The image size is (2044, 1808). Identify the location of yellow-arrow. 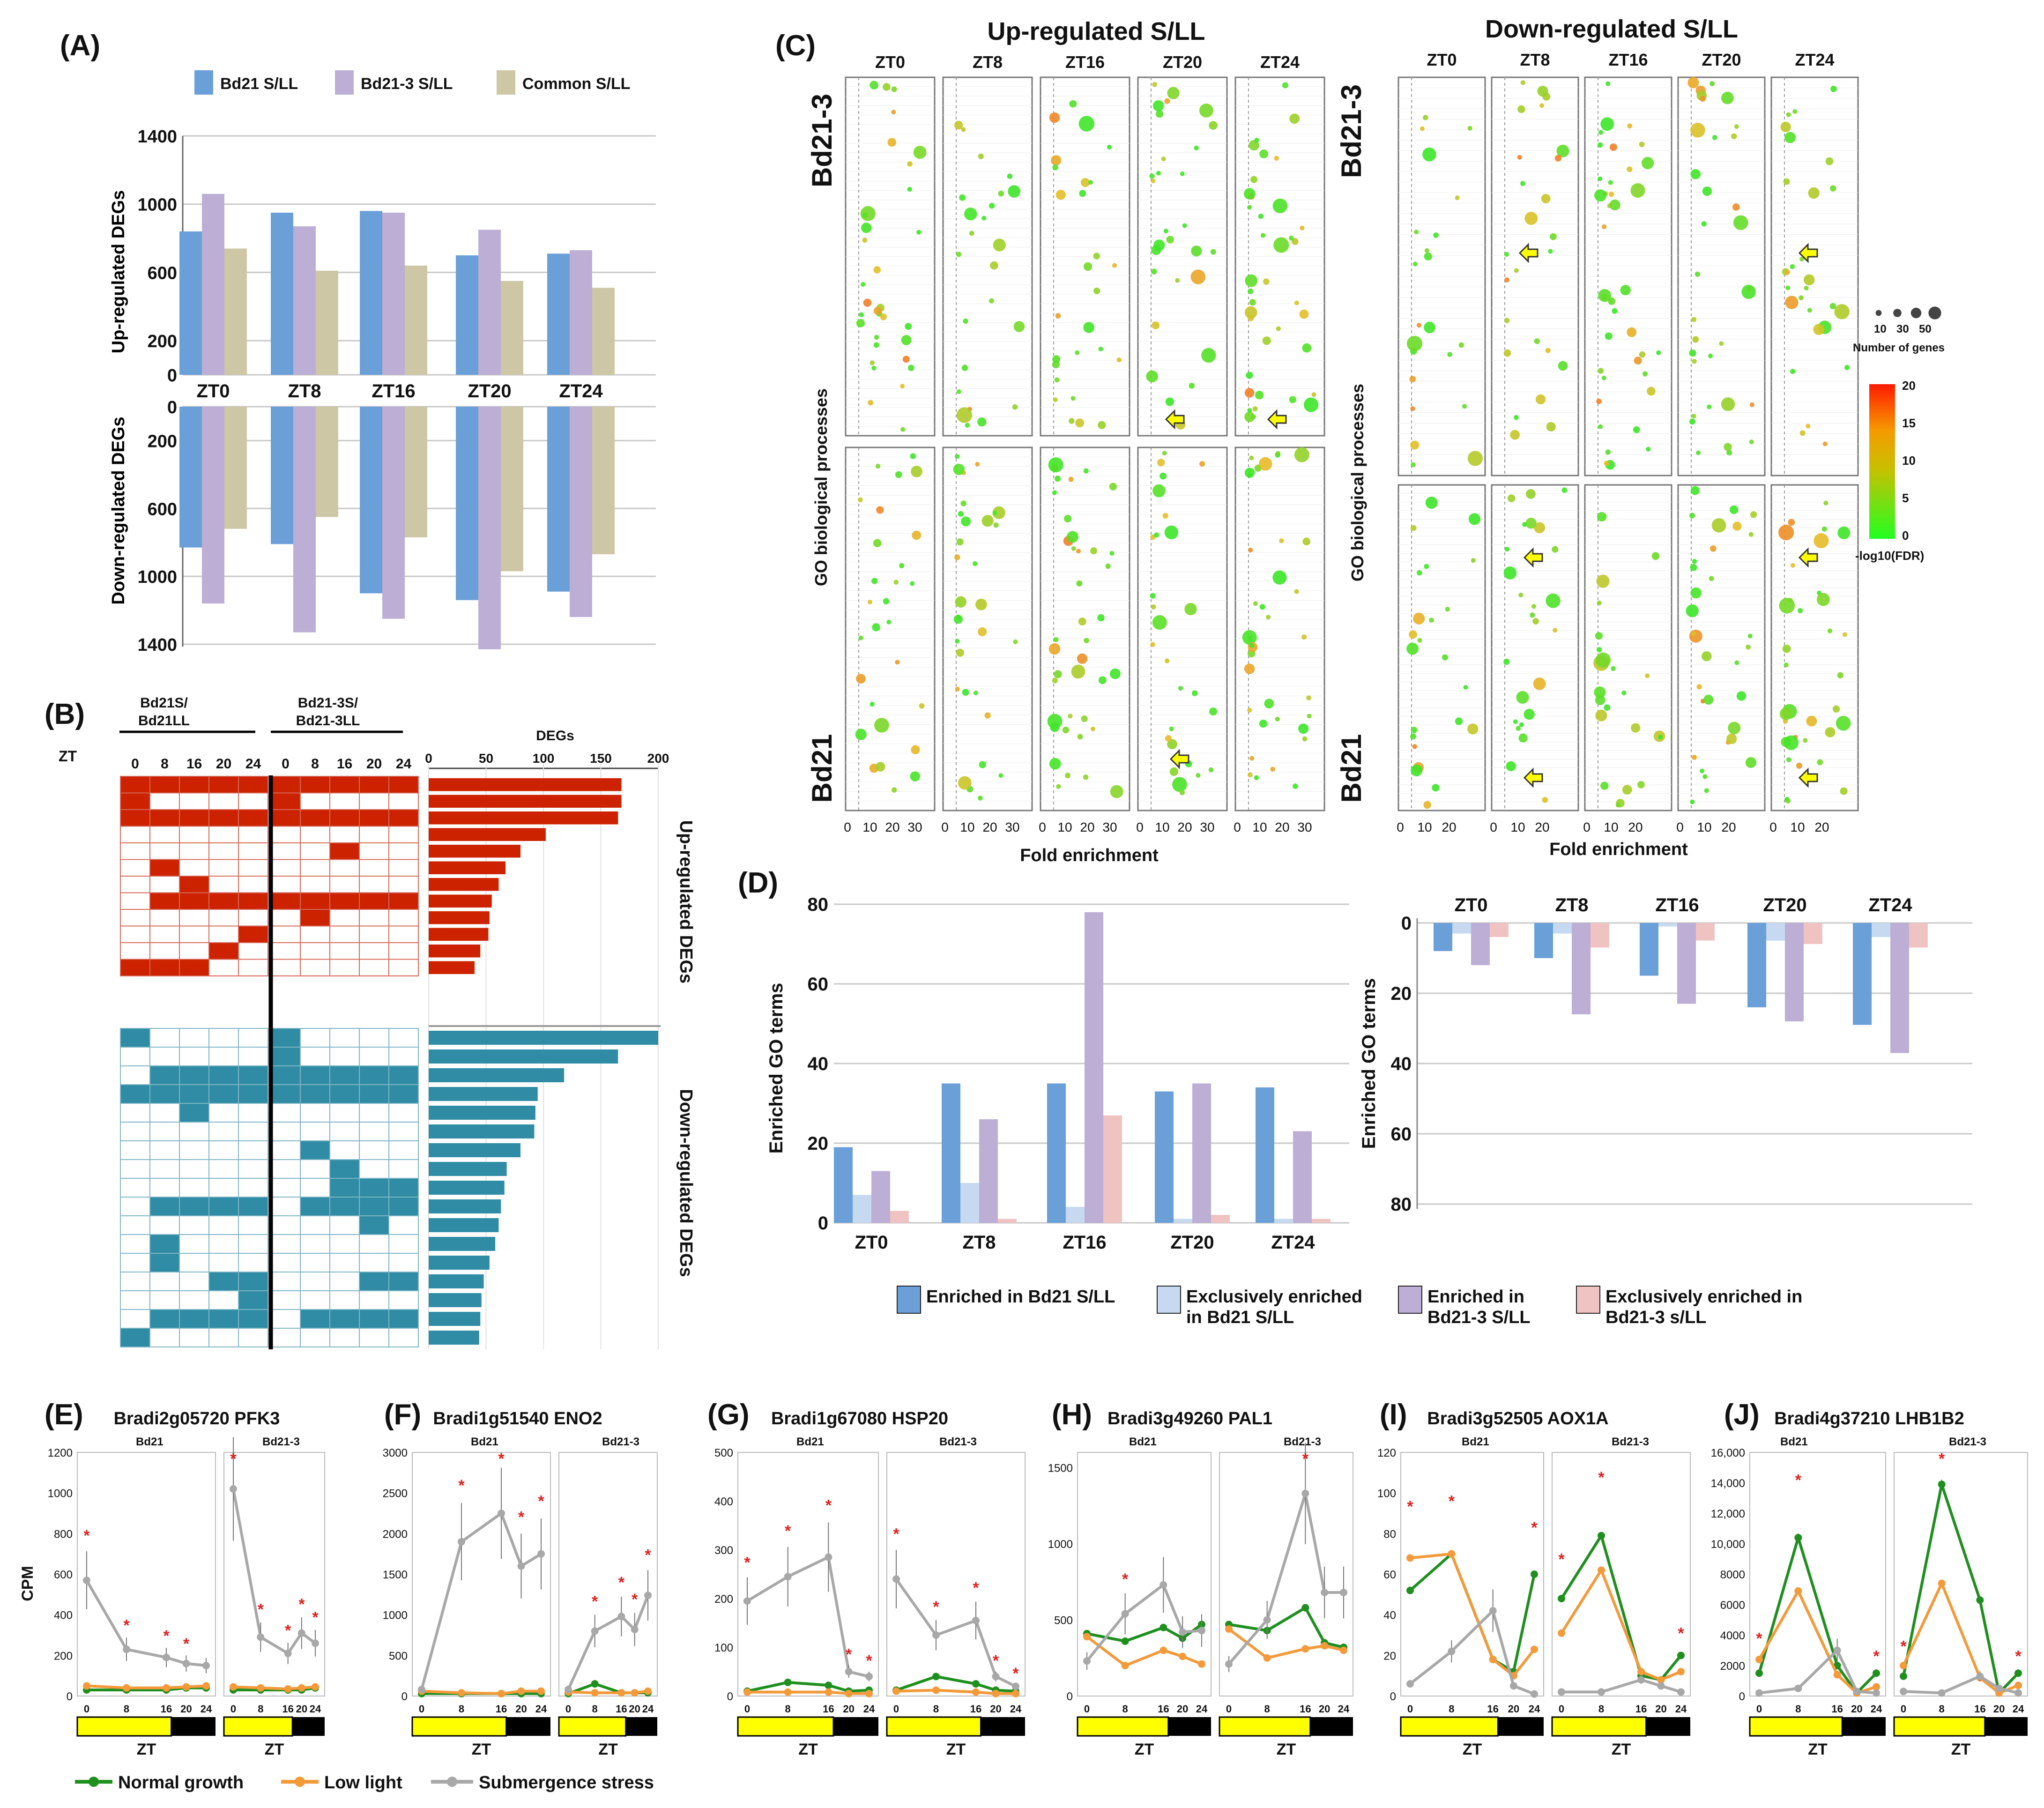
(1808, 777).